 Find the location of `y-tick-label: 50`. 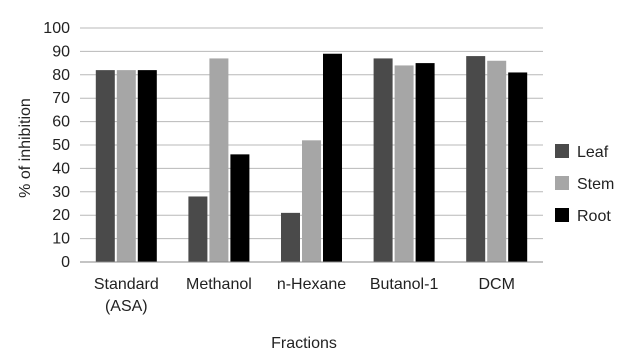

y-tick-label: 50 is located at coordinates (61, 145).